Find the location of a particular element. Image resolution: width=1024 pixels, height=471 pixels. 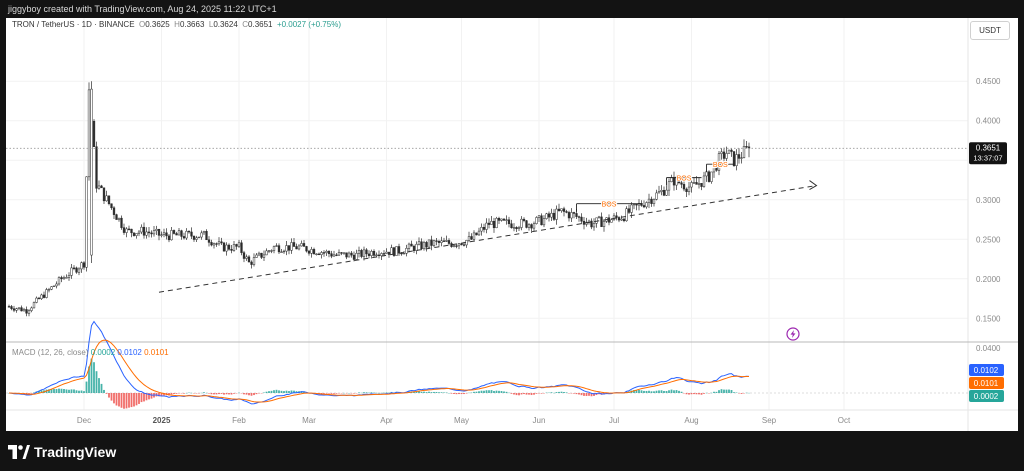

currency-button: USDT is located at coordinates (990, 30).